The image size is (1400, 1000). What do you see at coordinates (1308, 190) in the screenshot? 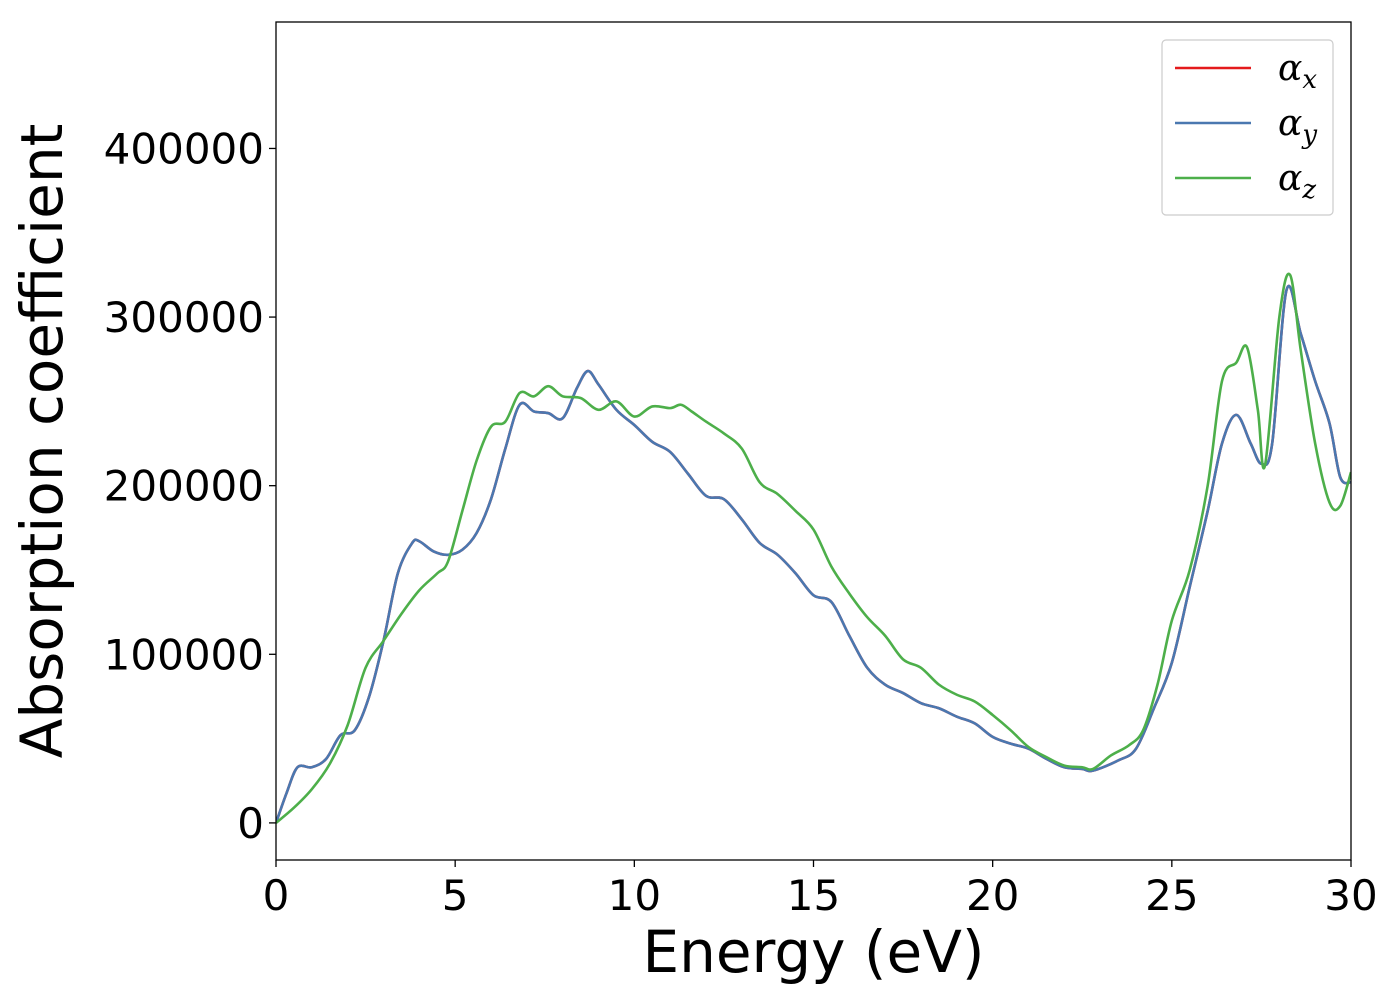
I see `legend-subscript: z` at bounding box center [1308, 190].